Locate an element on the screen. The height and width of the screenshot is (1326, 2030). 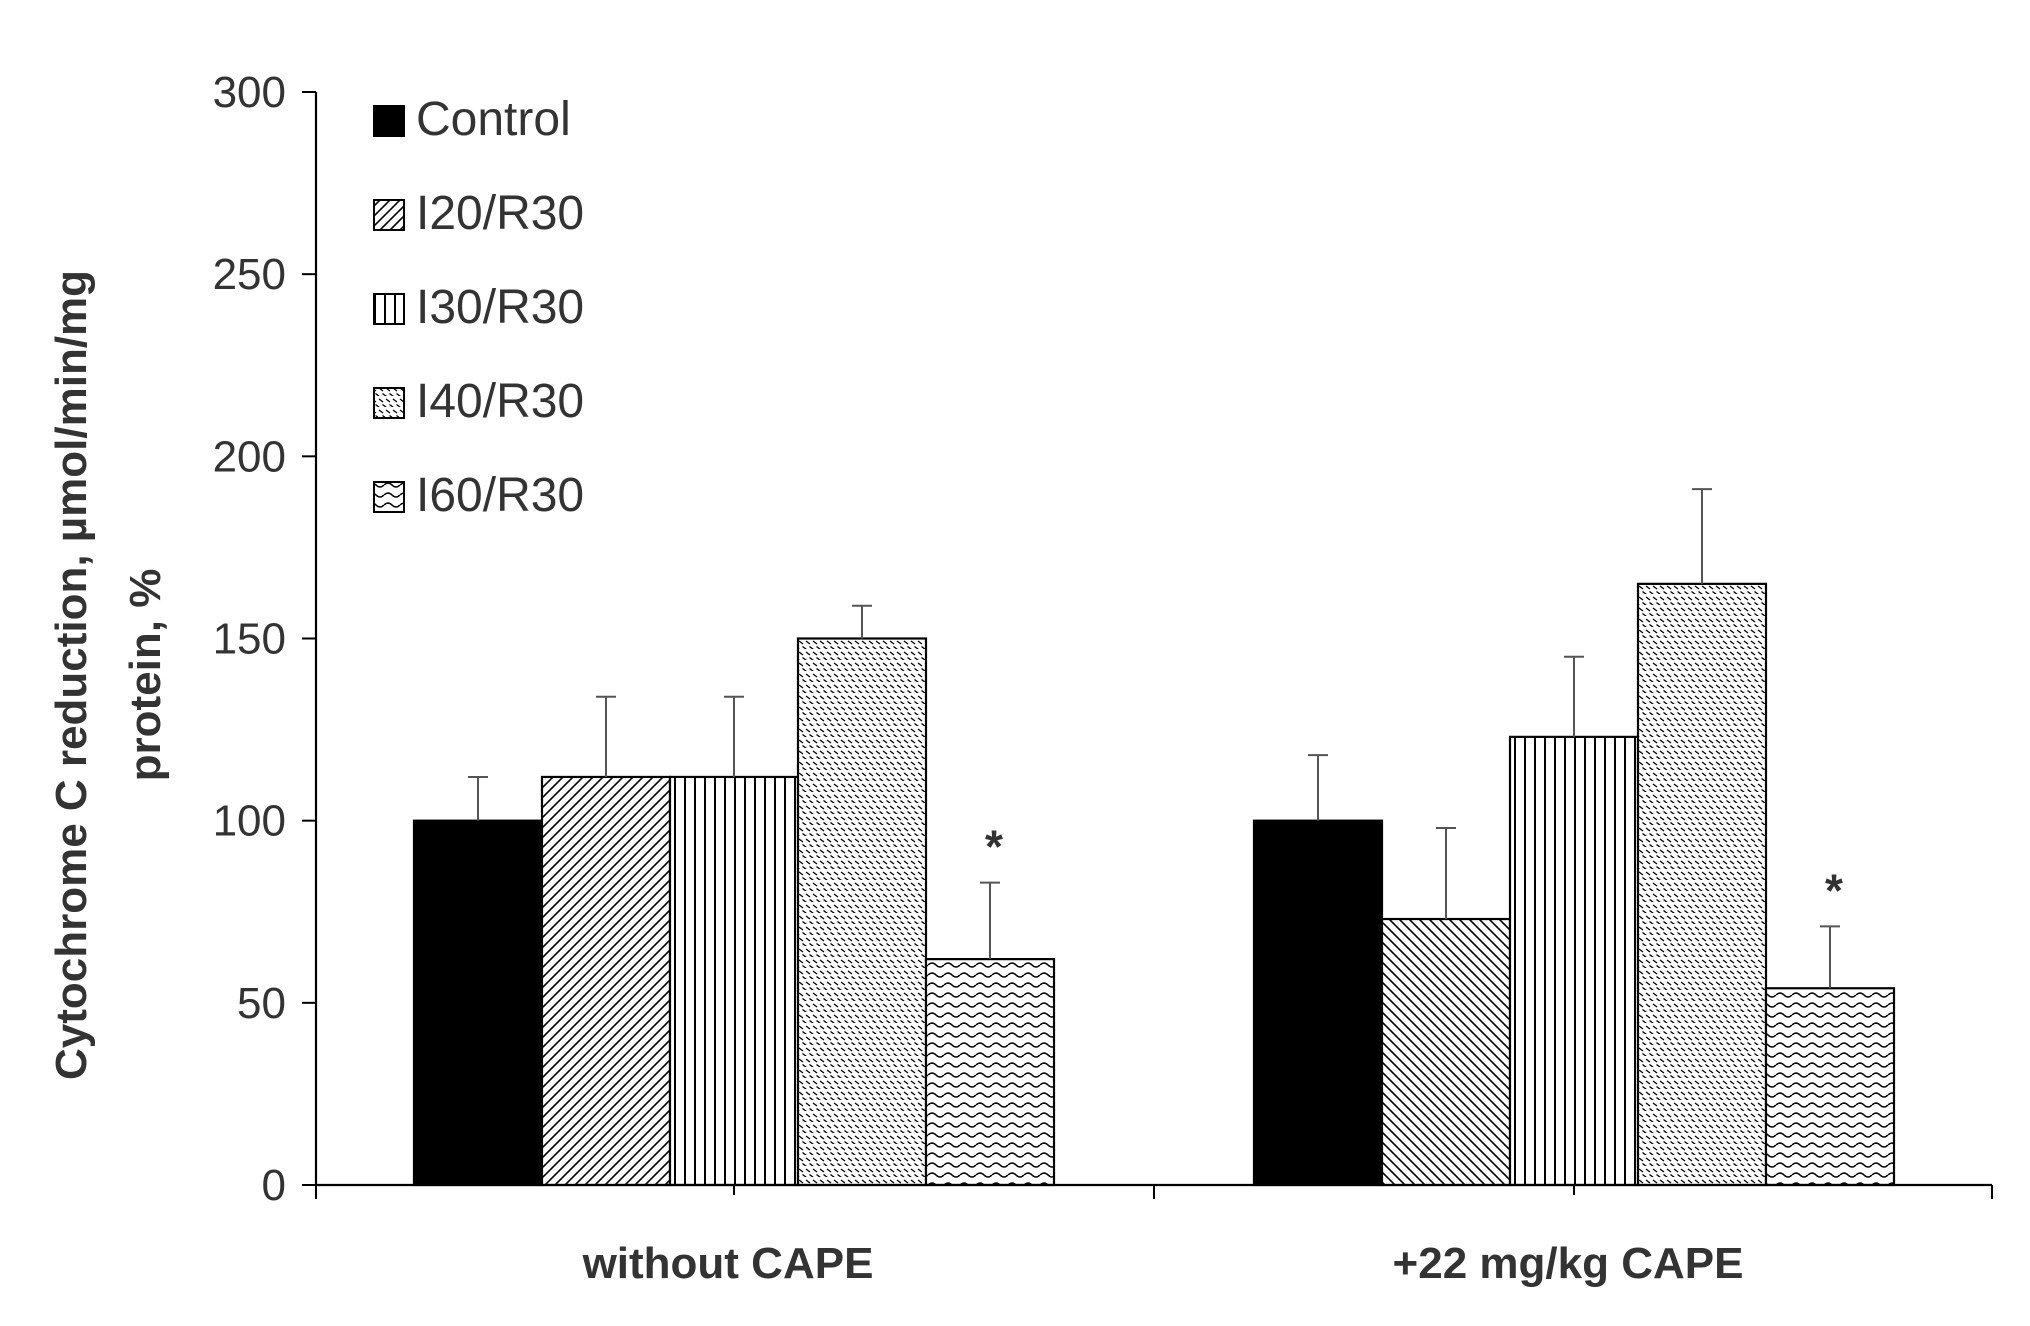
legend-label-i60-r30: I60/R30 is located at coordinates (500, 495).